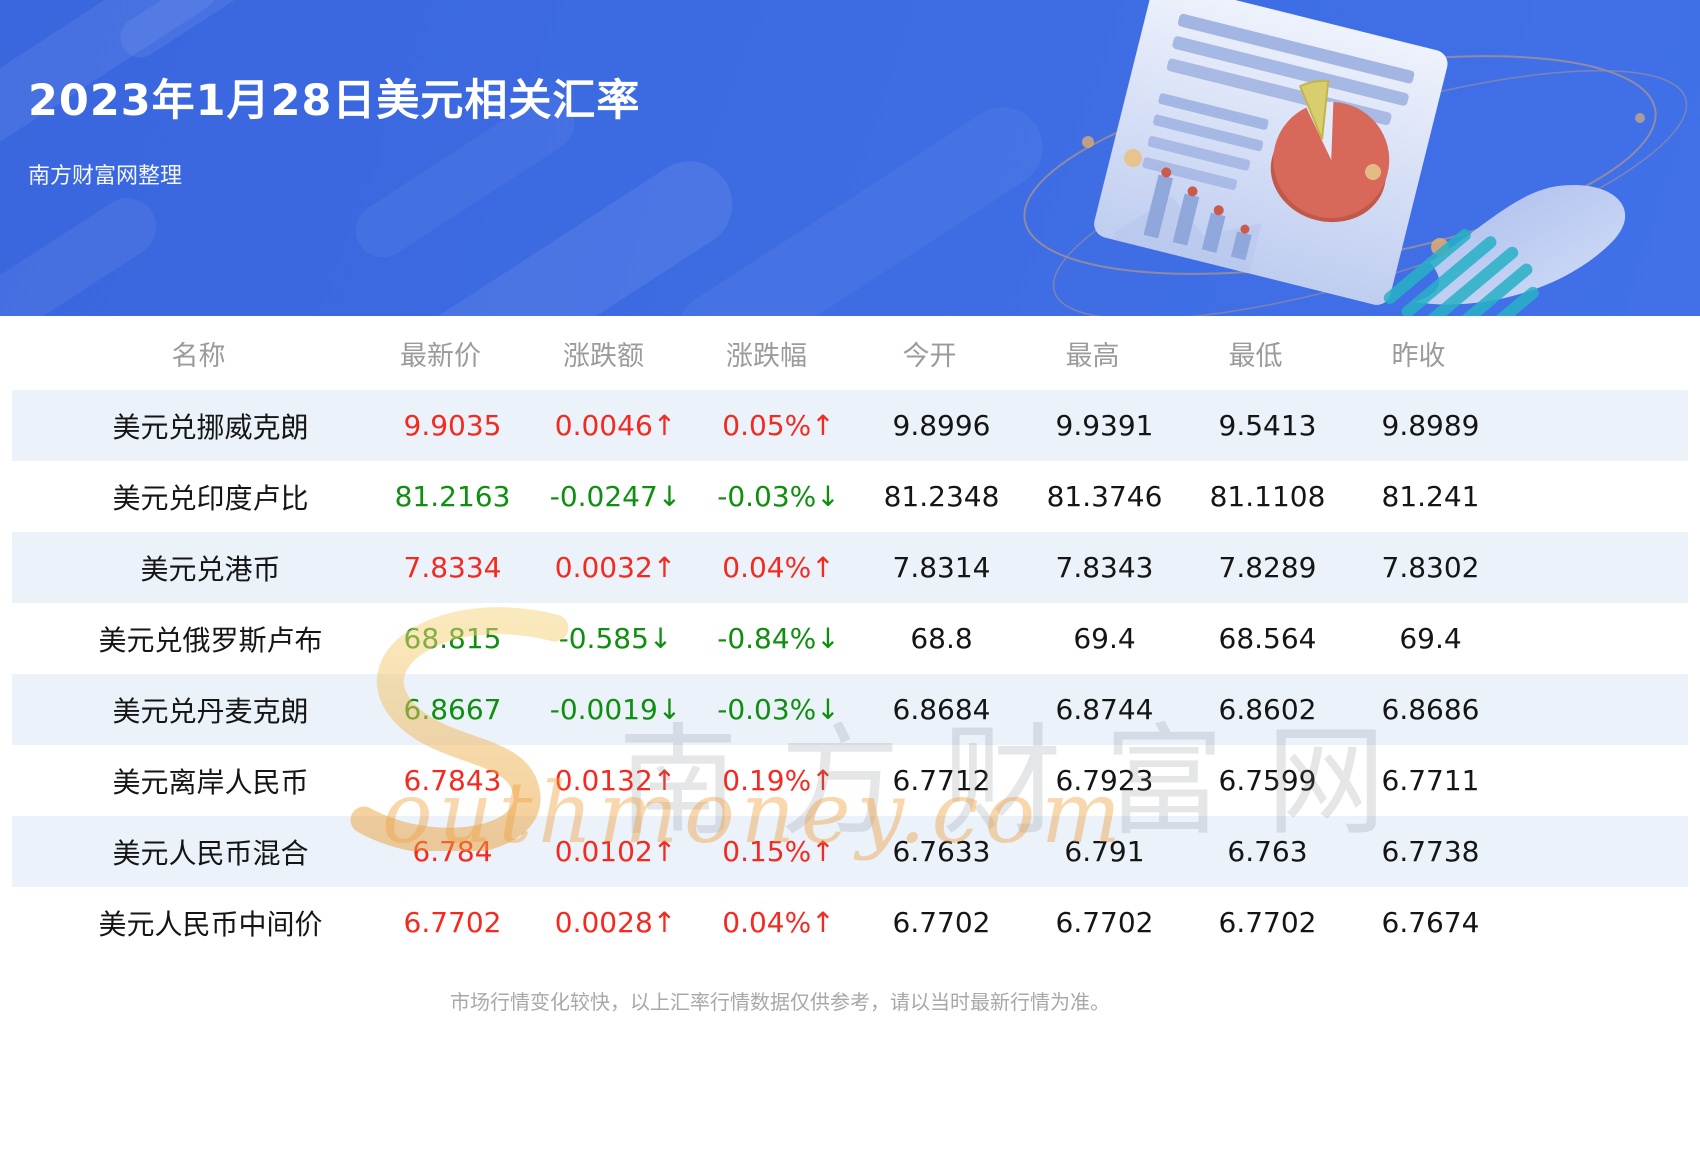  I want to click on cell-change: 0.0032↑, so click(615, 567).